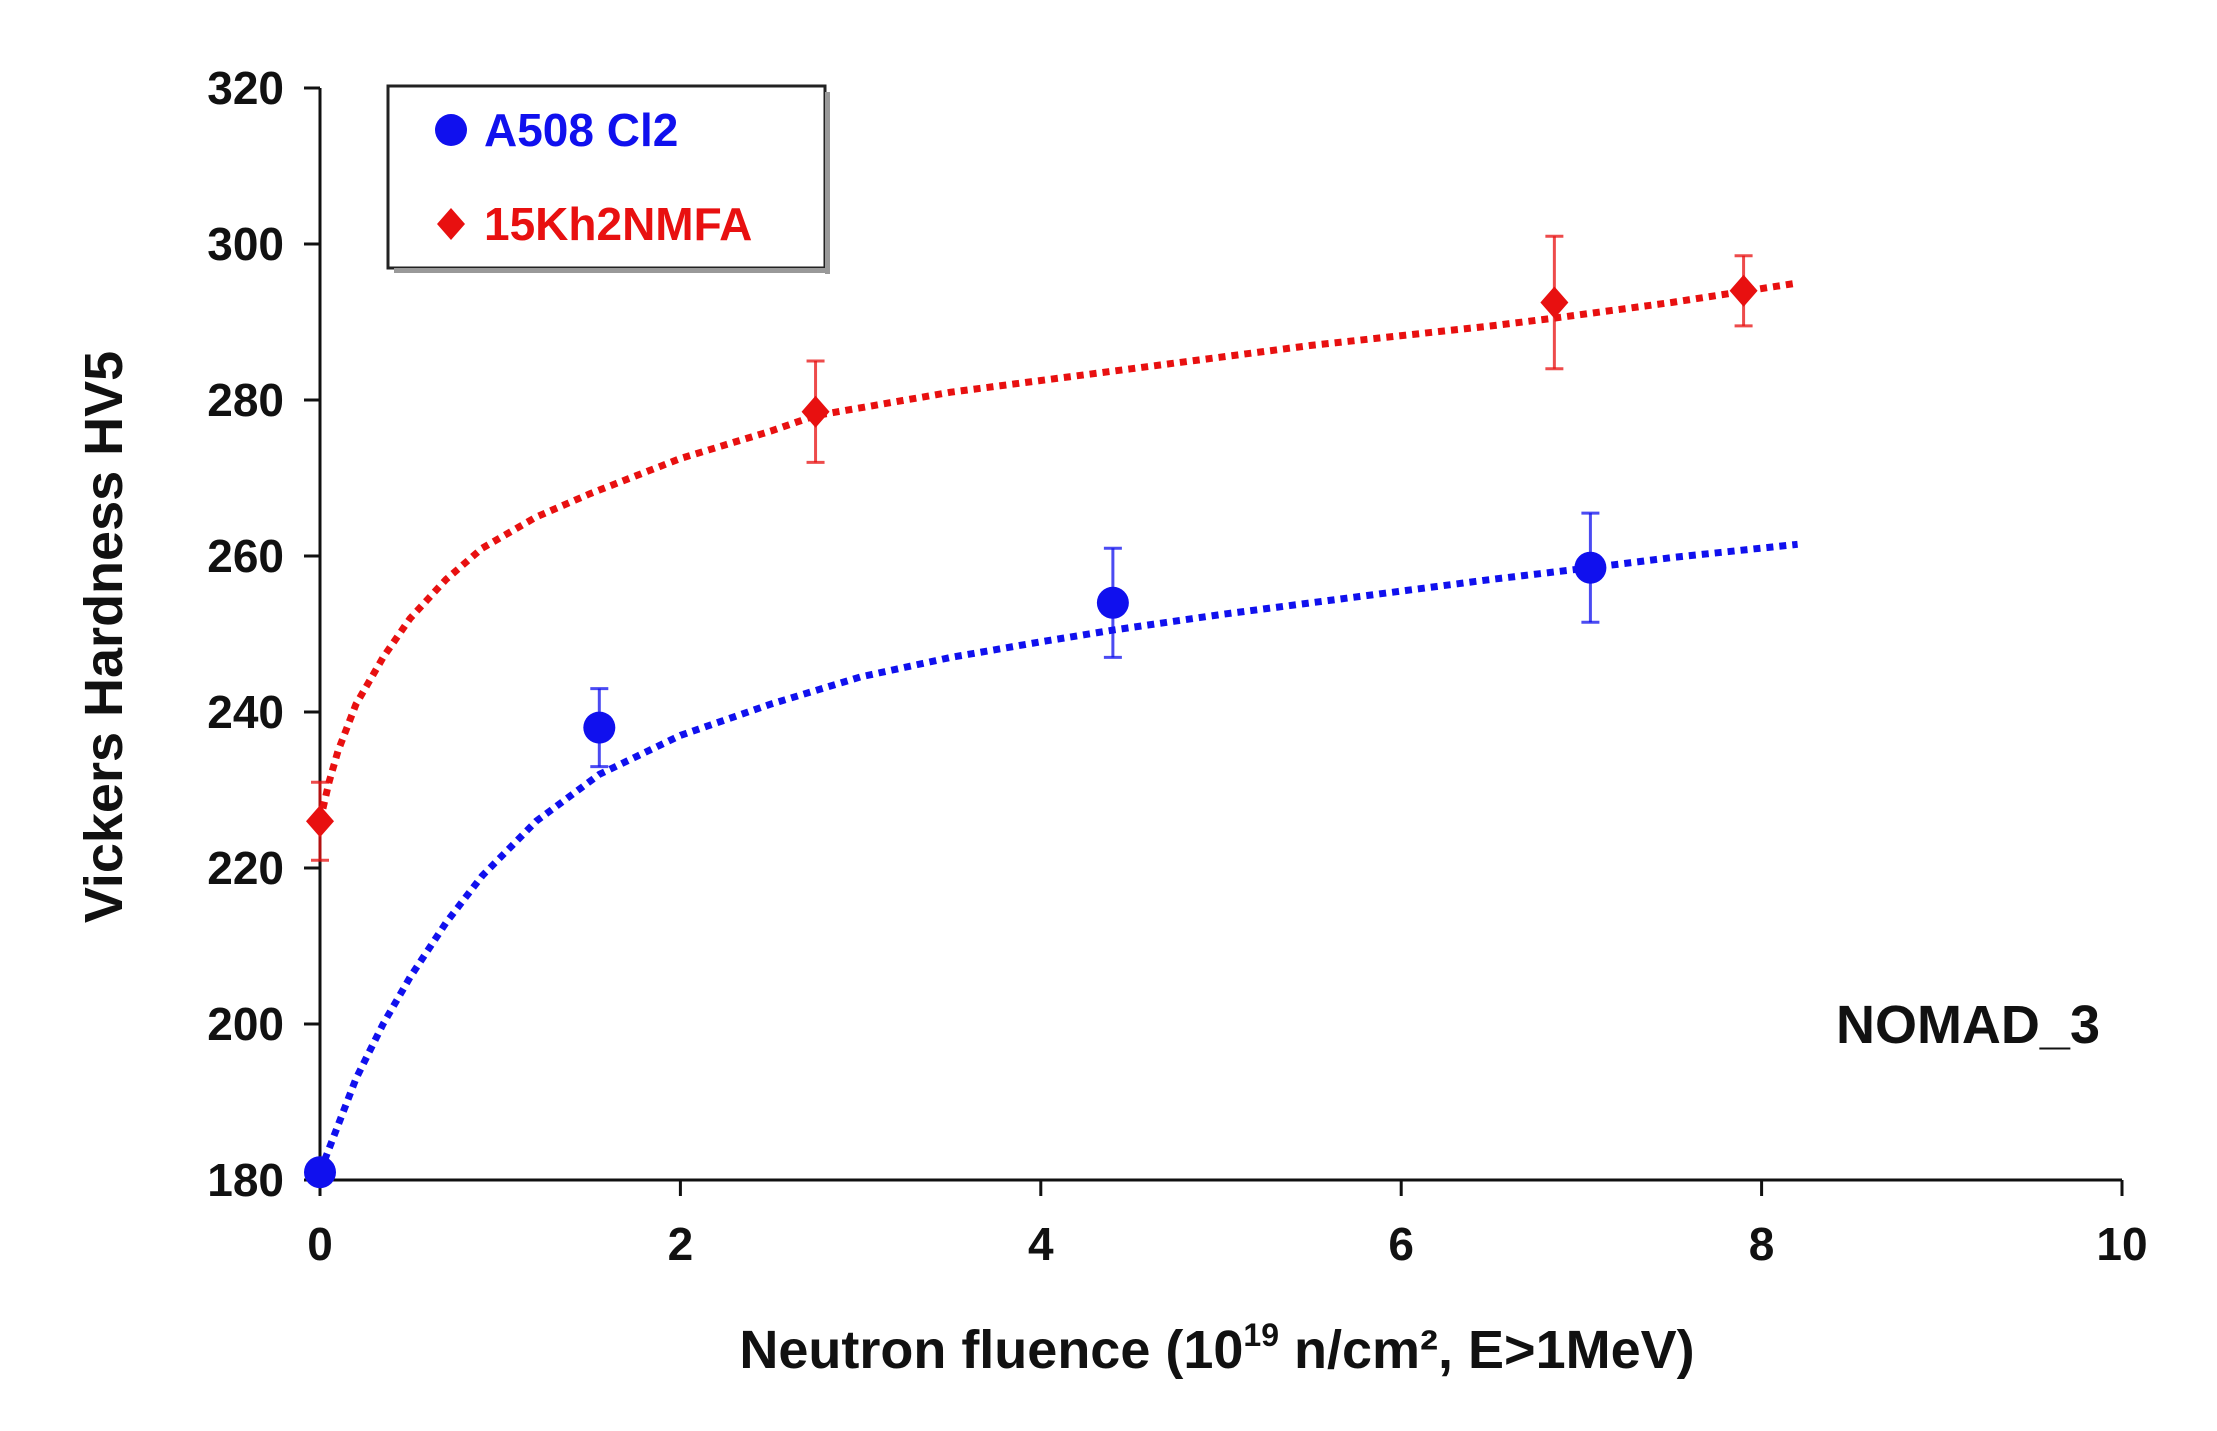 This screenshot has width=2217, height=1431. Describe the element at coordinates (1401, 1244) in the screenshot. I see `x-tick-label: 6` at that location.